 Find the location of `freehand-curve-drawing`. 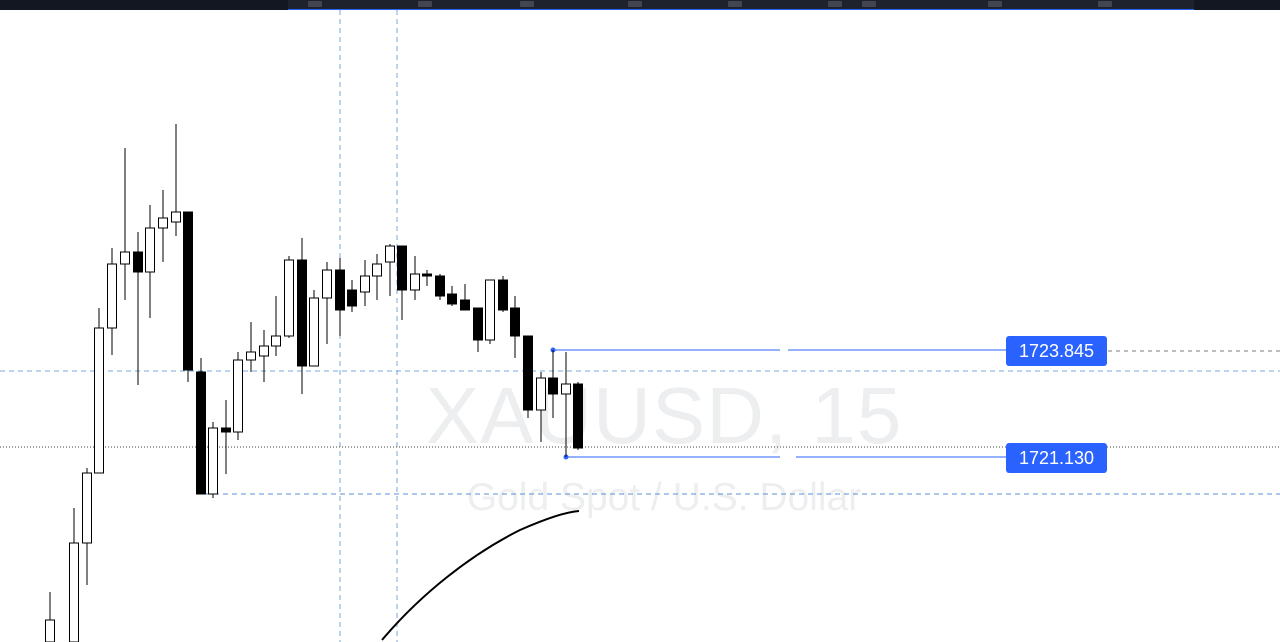

freehand-curve-drawing is located at coordinates (480, 575).